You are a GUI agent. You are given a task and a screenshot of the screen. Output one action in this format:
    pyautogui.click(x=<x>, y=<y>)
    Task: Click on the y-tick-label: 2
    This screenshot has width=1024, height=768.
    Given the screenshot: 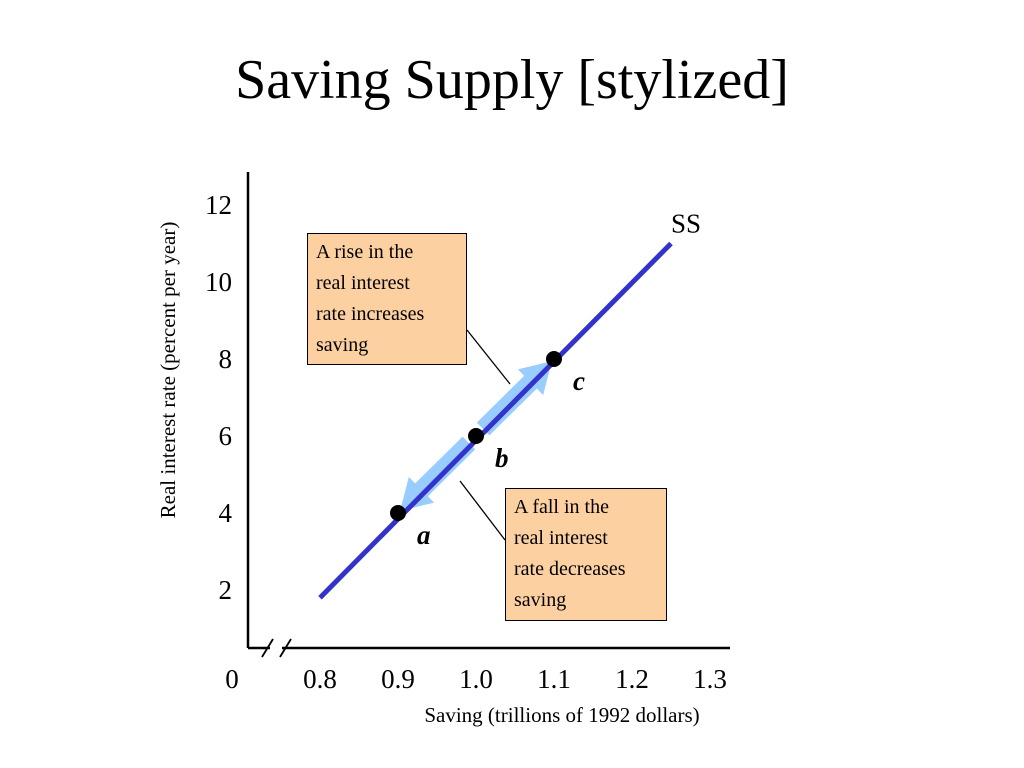 What is the action you would take?
    pyautogui.click(x=226, y=590)
    